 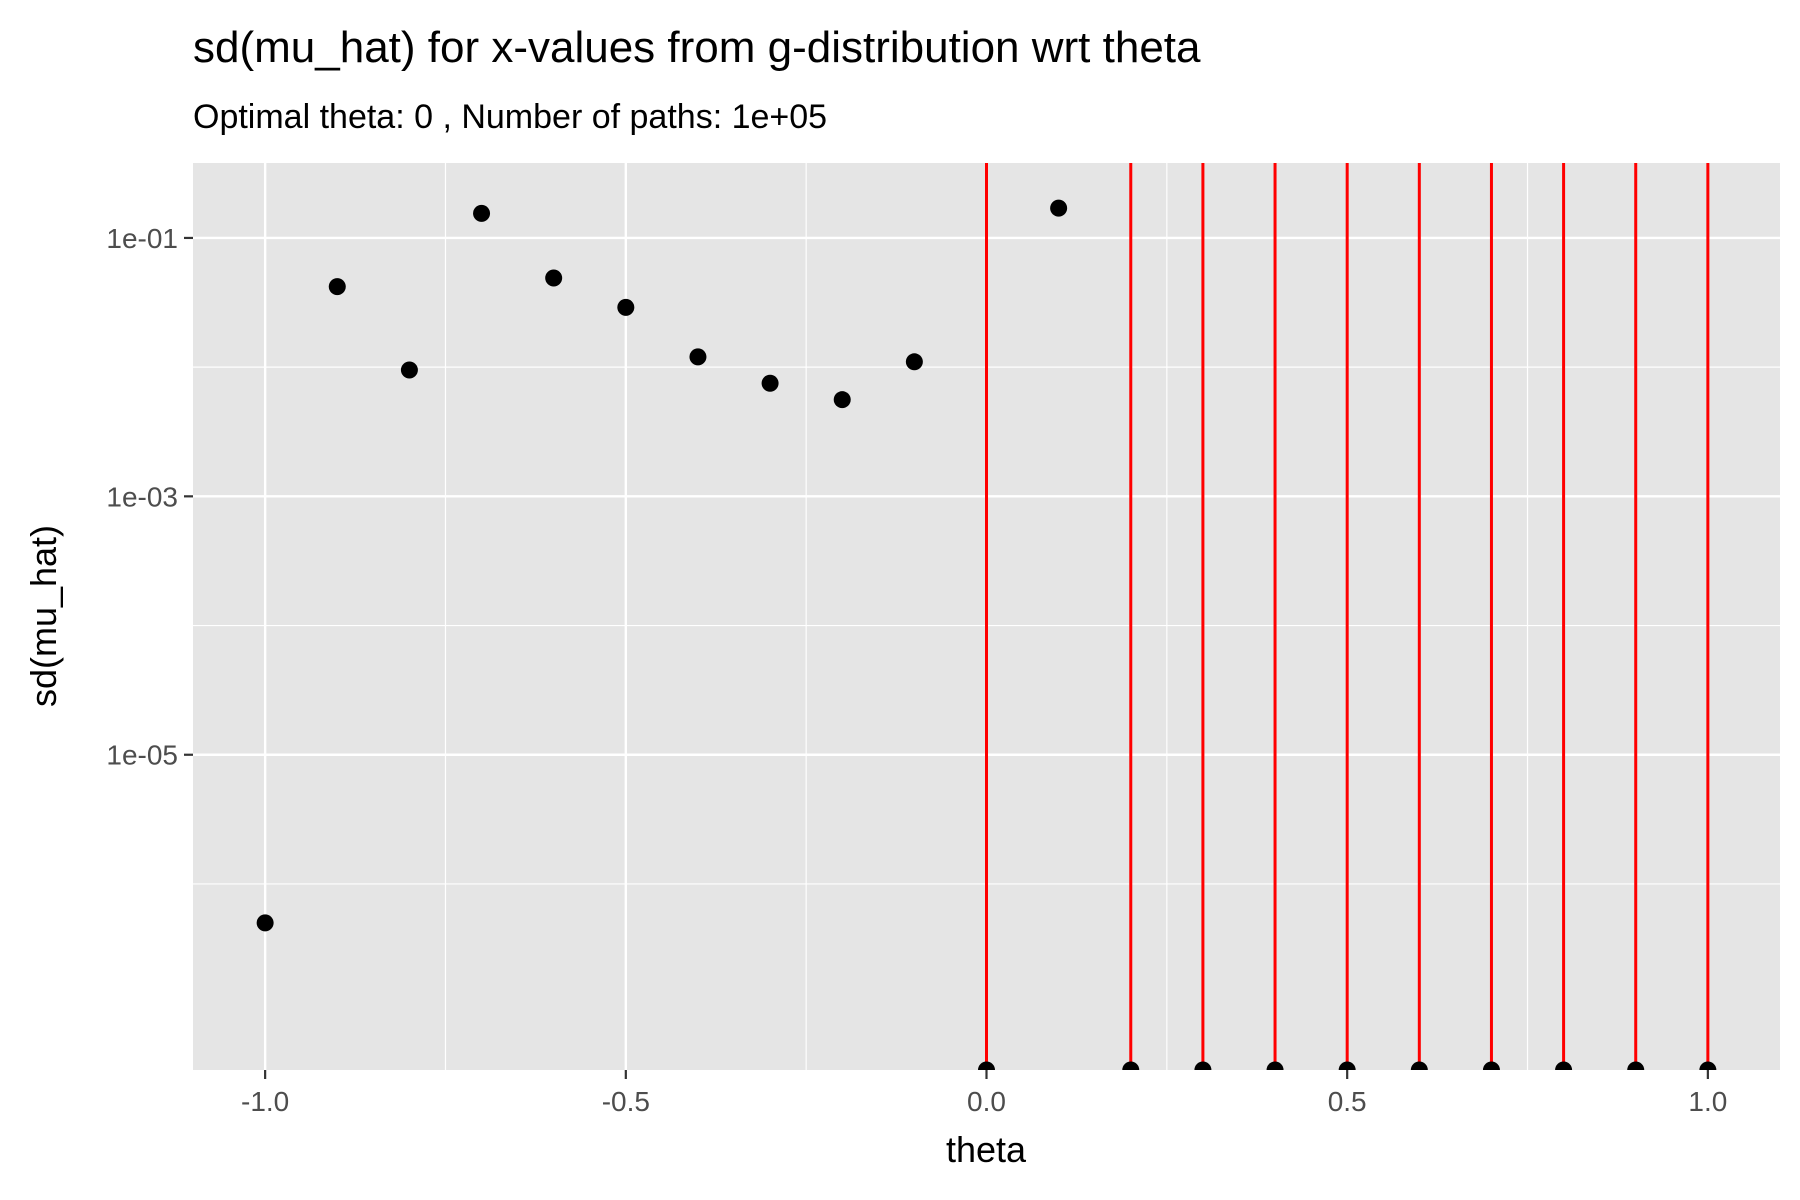 What do you see at coordinates (142, 496) in the screenshot?
I see `y-tick-label: 1e-03` at bounding box center [142, 496].